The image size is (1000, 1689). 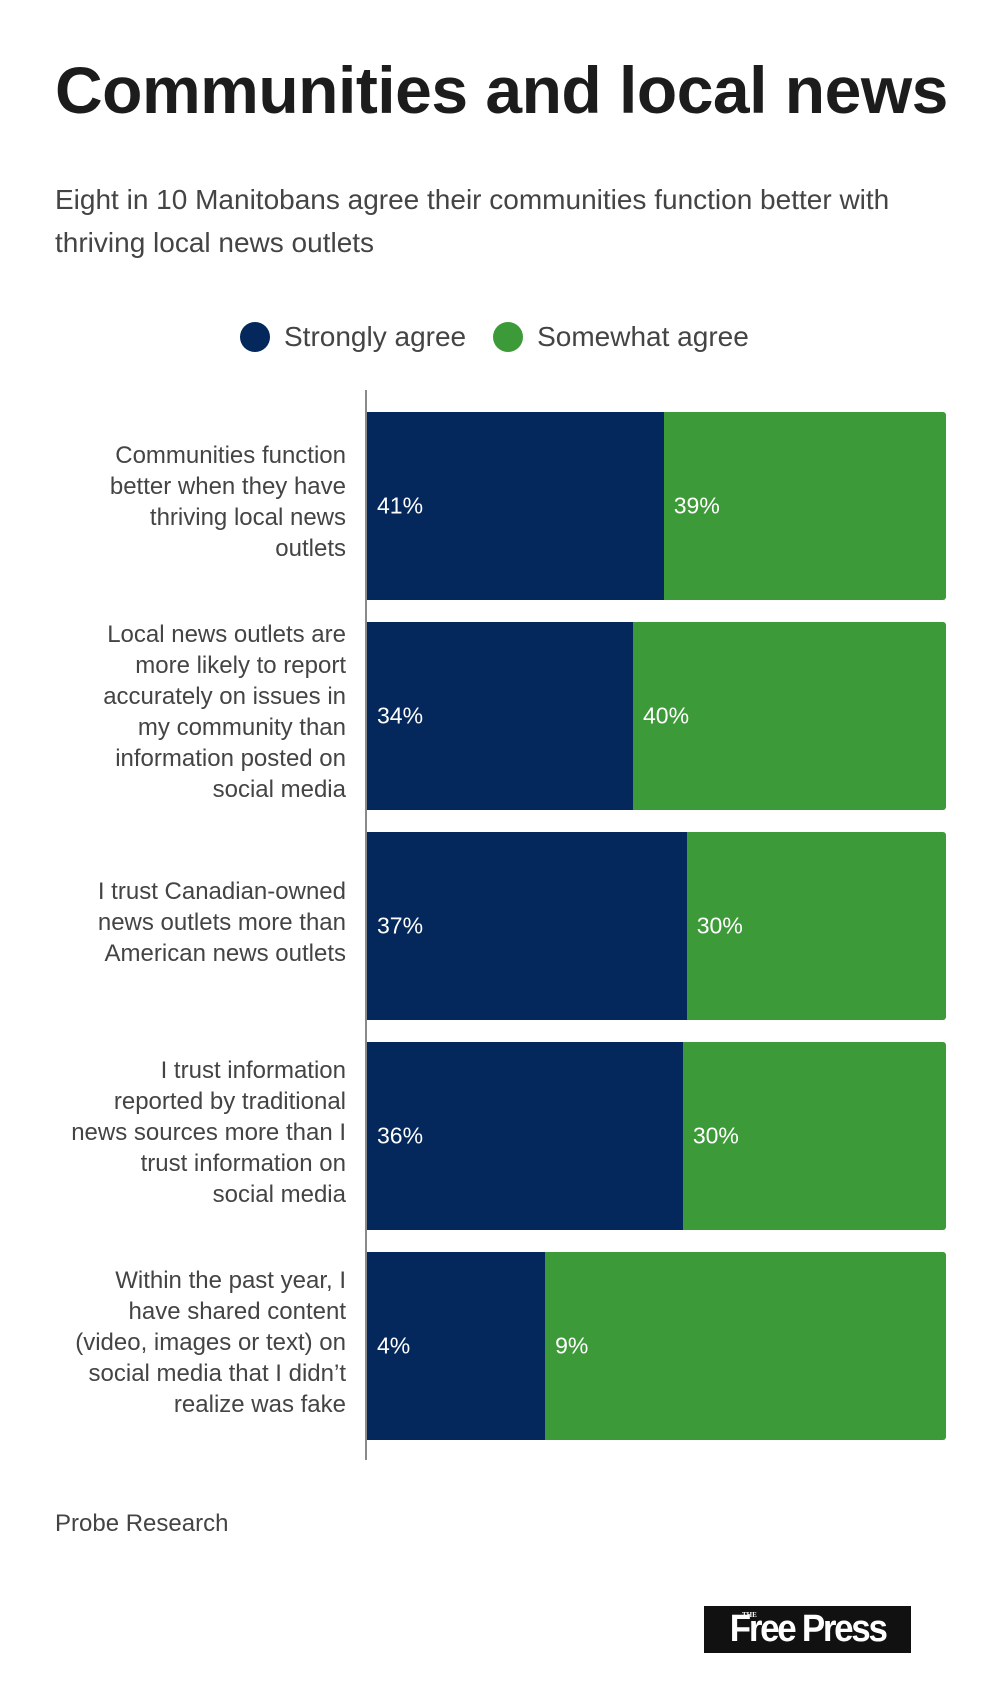 What do you see at coordinates (400, 925) in the screenshot?
I see `bar-value-label: 37%` at bounding box center [400, 925].